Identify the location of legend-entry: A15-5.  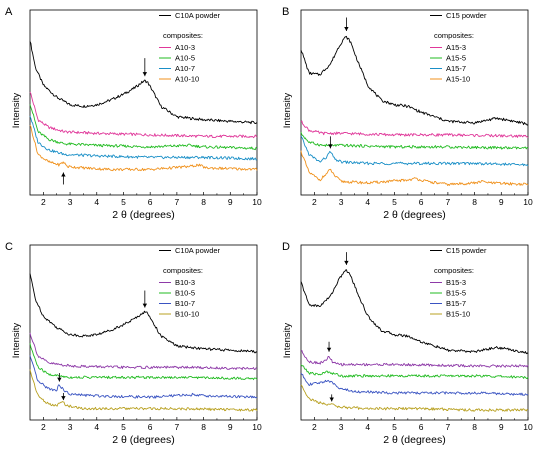
(456, 58).